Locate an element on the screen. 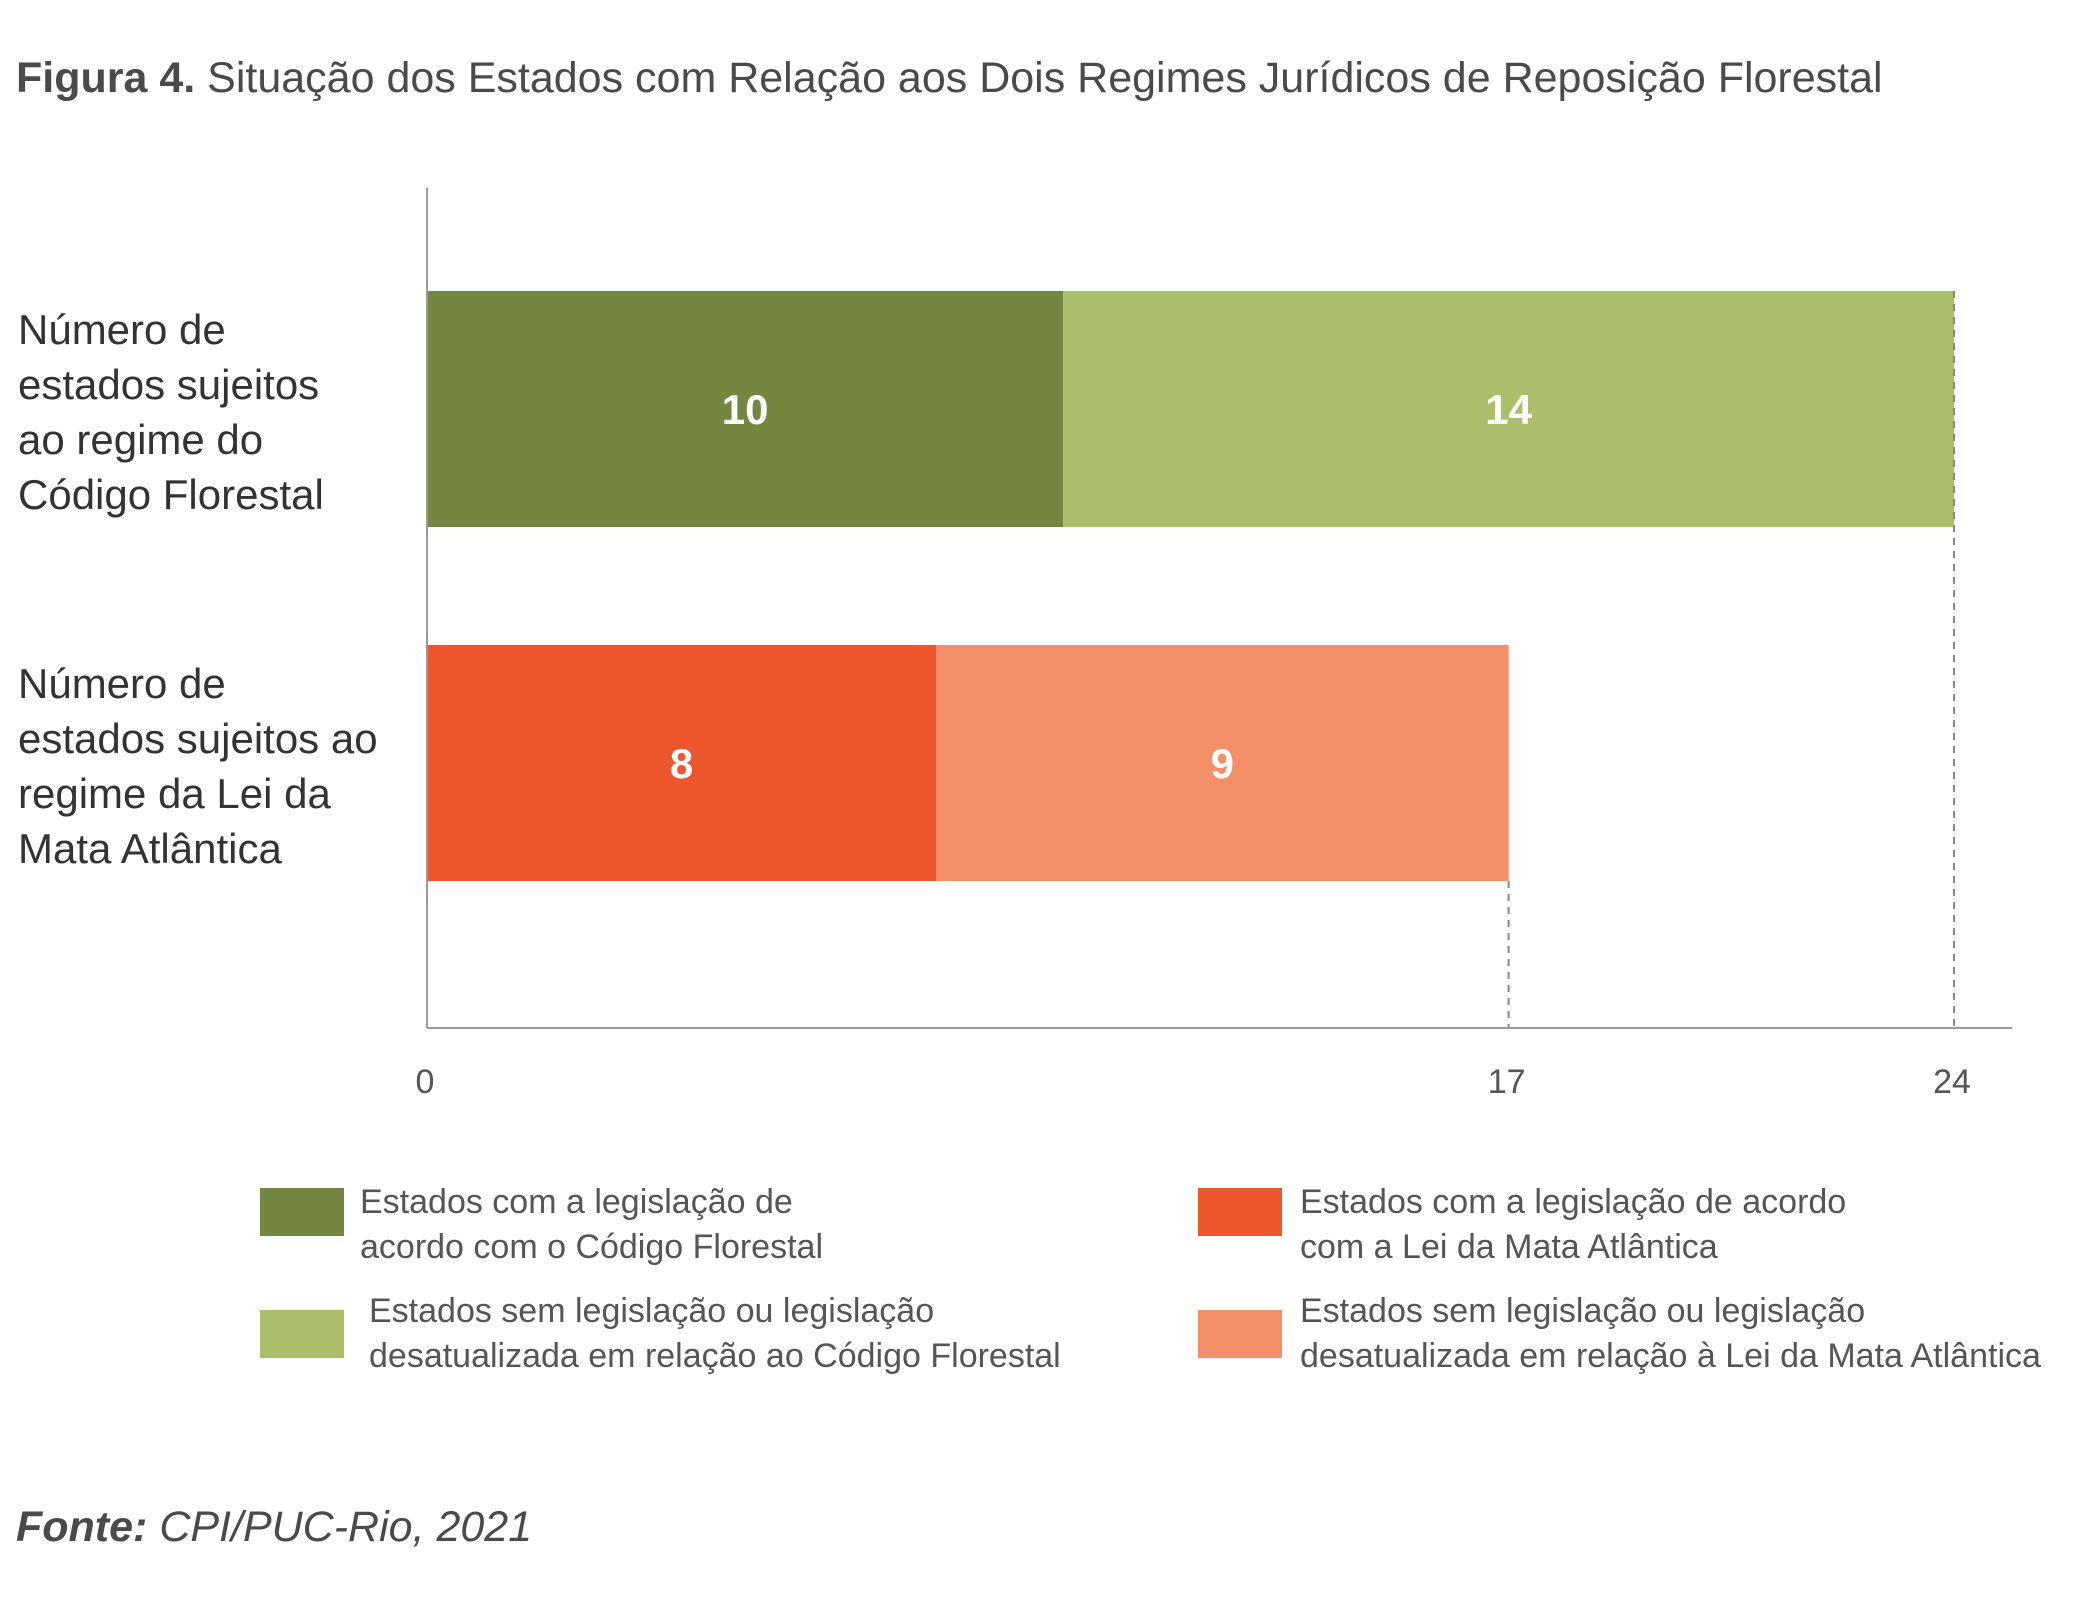  source-note: Fonte: CPI/PUC-Rio, 2021 is located at coordinates (274, 1527).